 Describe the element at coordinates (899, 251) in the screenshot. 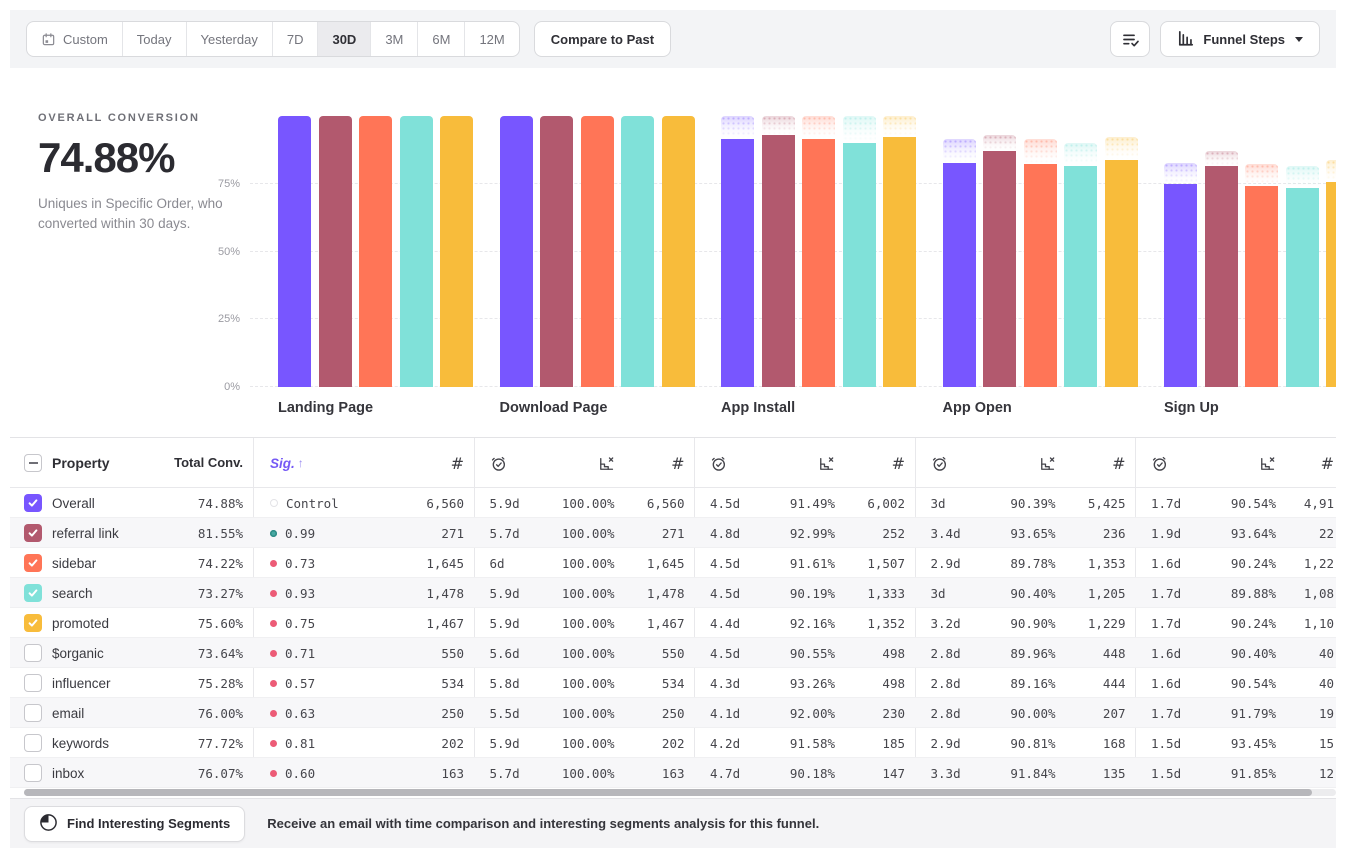

I see `bar-promoted-app-install` at that location.